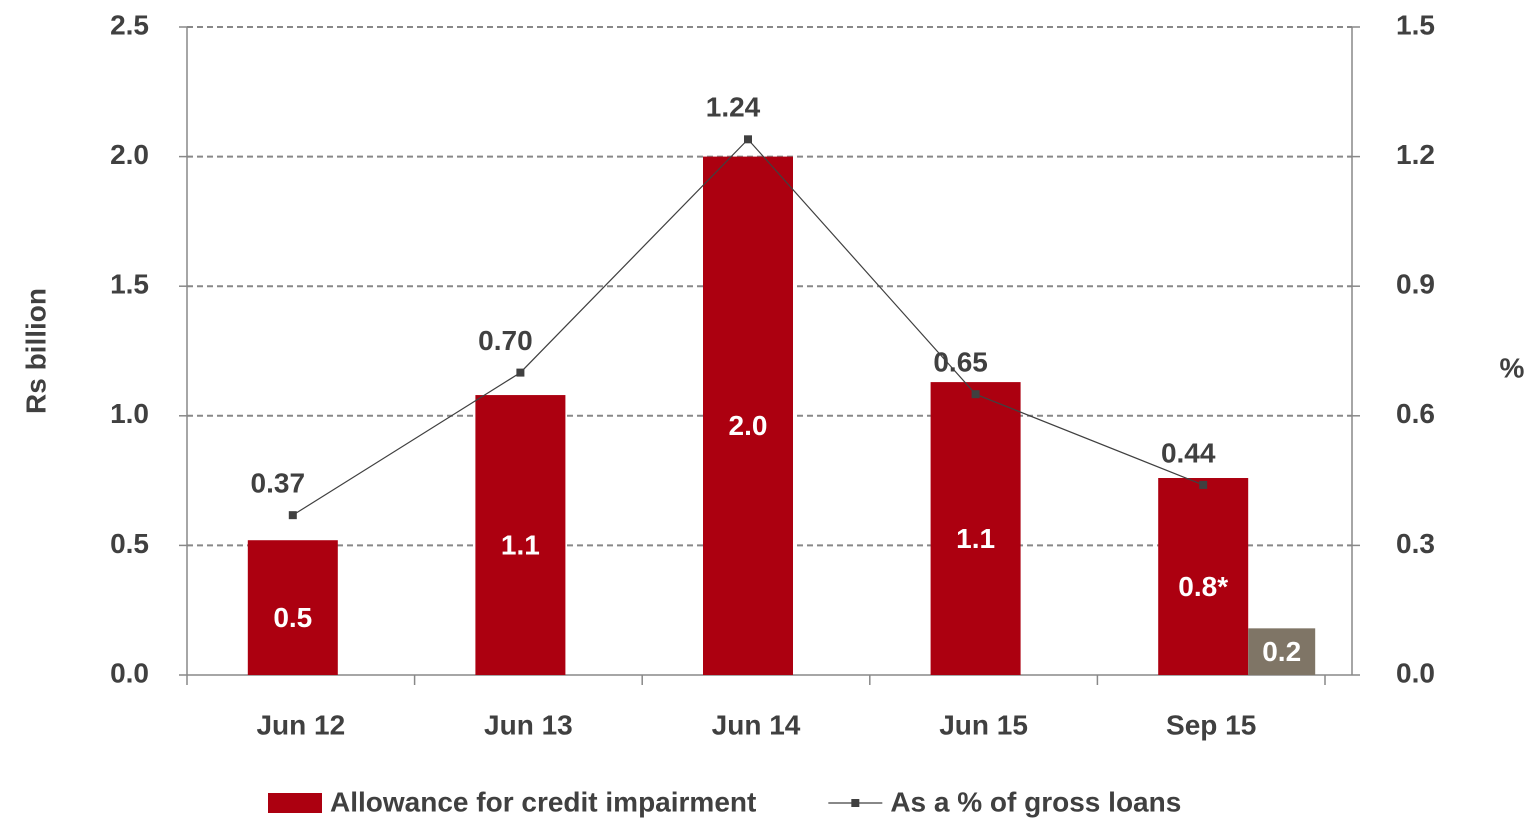 The width and height of the screenshot is (1537, 822). What do you see at coordinates (129, 284) in the screenshot?
I see `y-tick-label: 1.5` at bounding box center [129, 284].